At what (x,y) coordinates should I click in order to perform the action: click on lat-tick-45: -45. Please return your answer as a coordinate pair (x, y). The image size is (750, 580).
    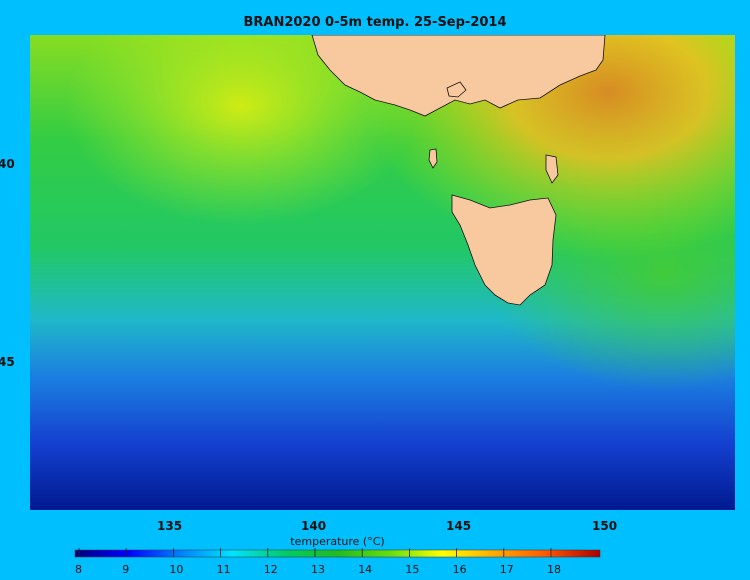
    Looking at the image, I should click on (7, 362).